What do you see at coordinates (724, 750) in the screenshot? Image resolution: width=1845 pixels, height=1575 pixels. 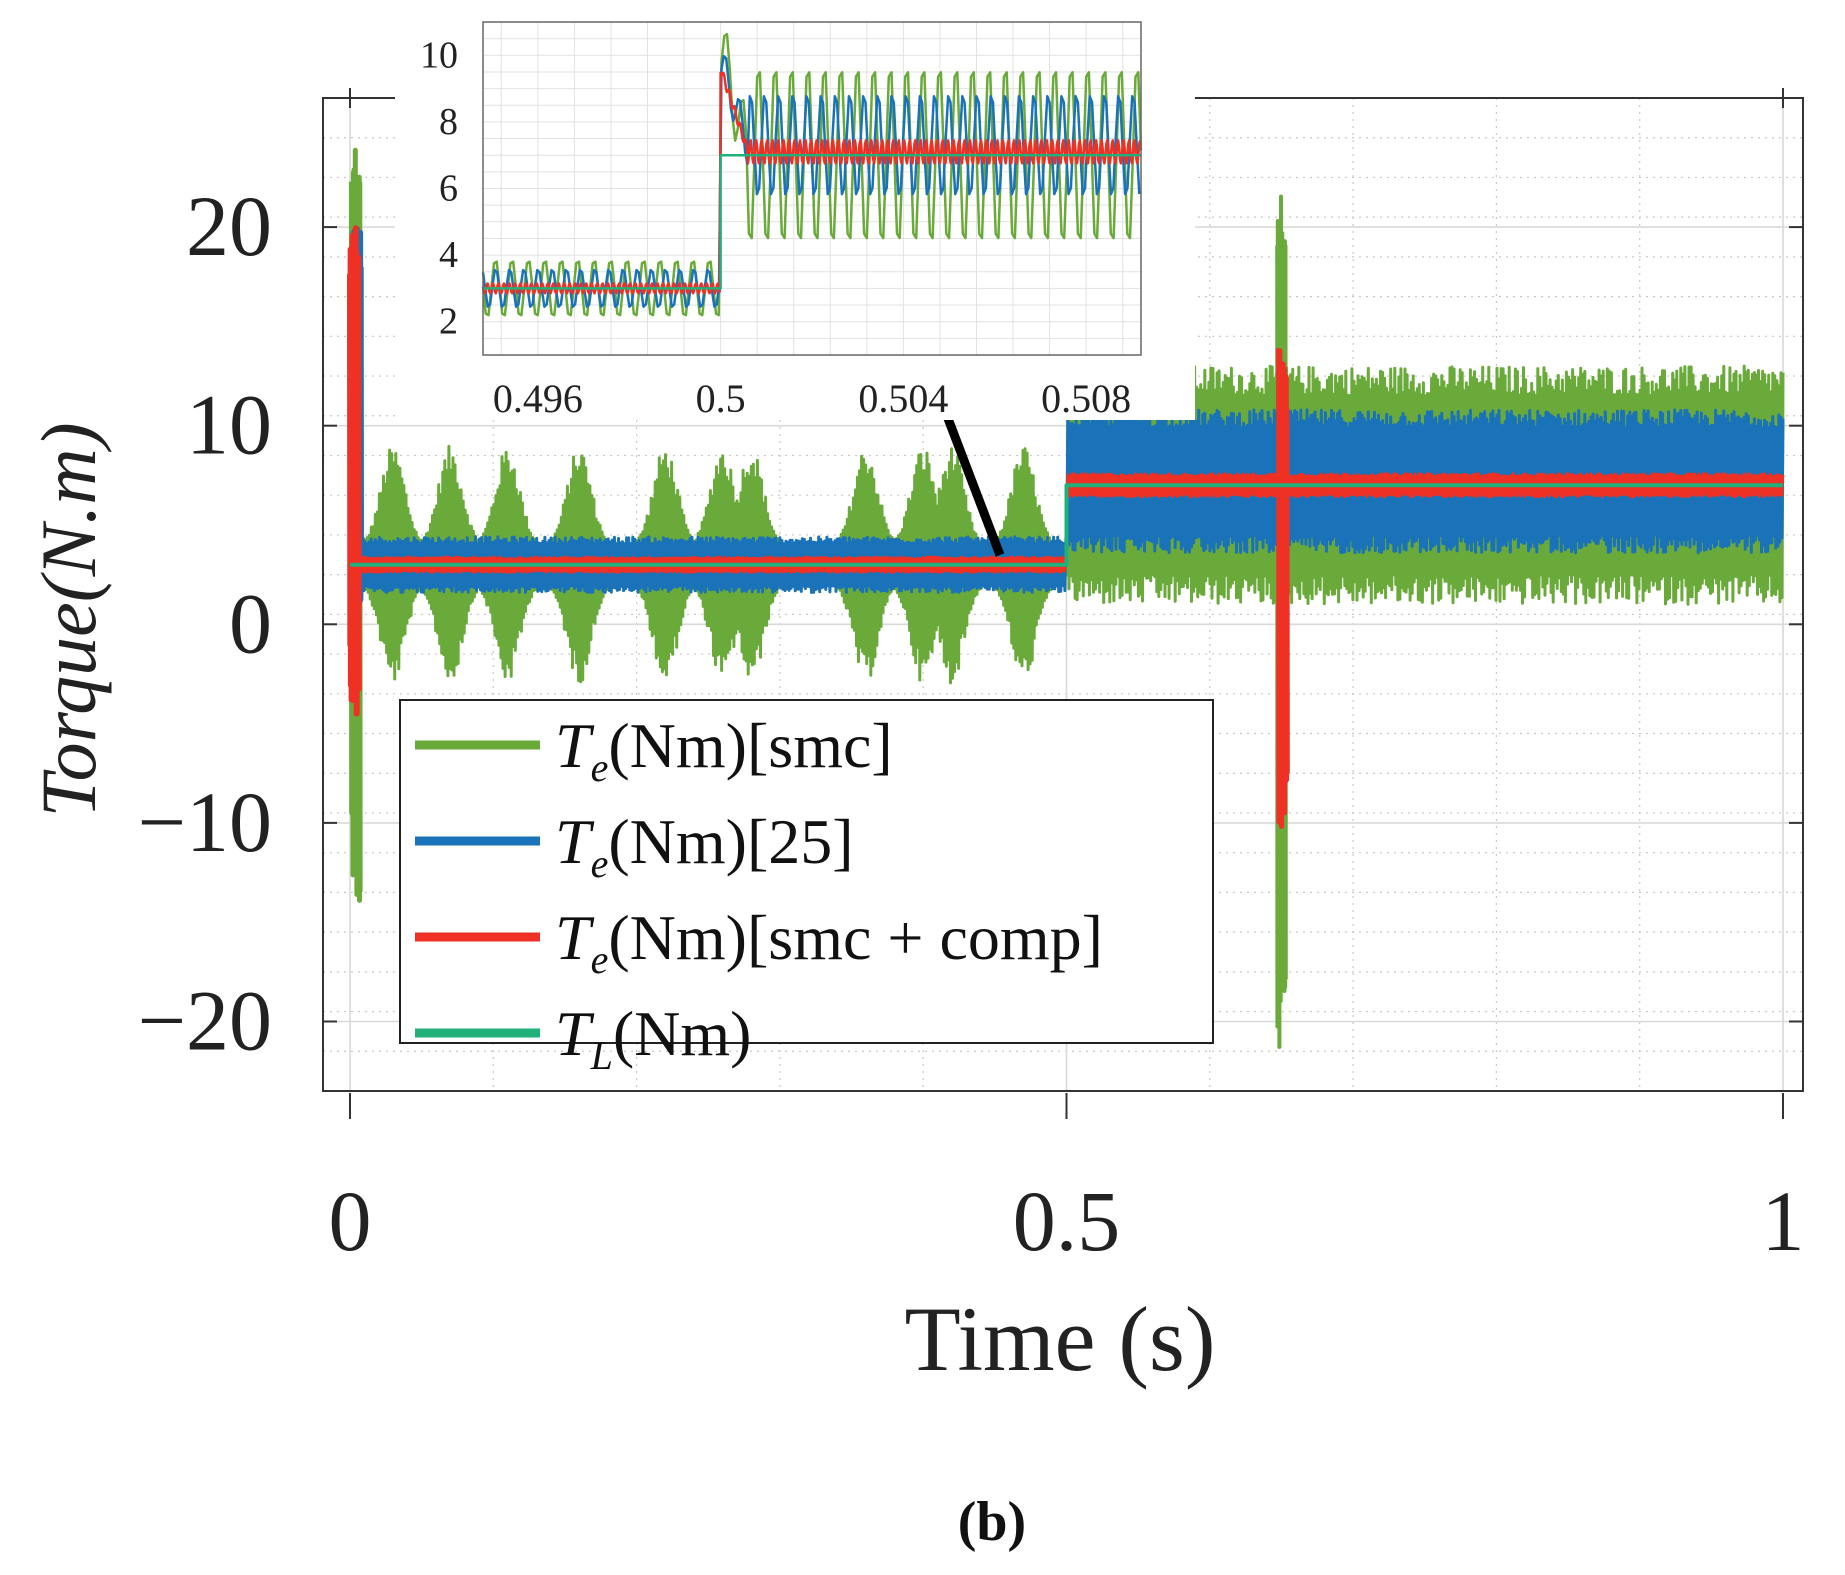 I see `legend-label-smc: Te(Nm)[smc]` at bounding box center [724, 750].